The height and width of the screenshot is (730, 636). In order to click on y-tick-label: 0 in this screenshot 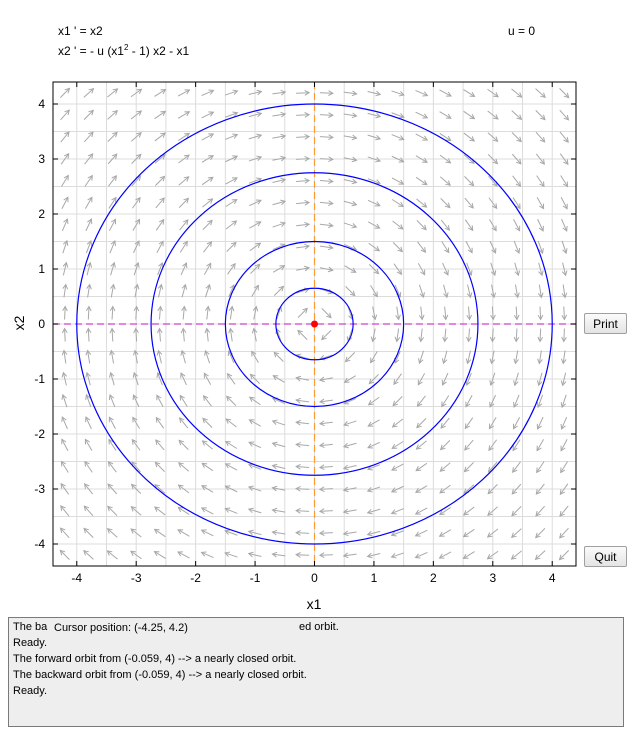, I will do `click(41, 324)`.